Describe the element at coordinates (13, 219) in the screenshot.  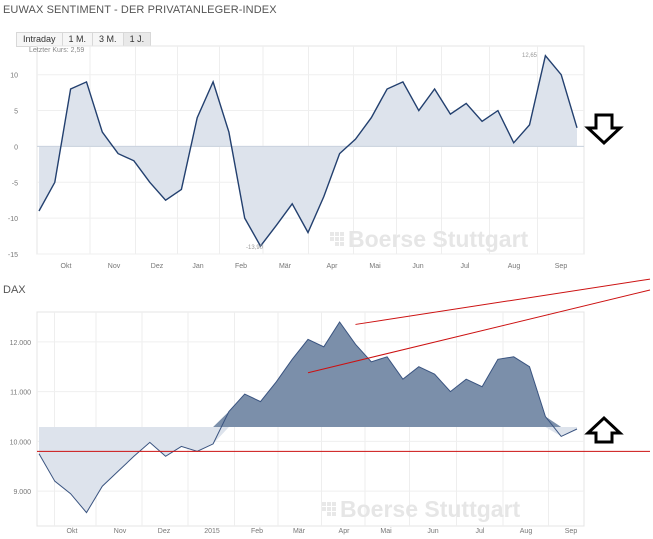
I see `y-tick-label: -10` at that location.